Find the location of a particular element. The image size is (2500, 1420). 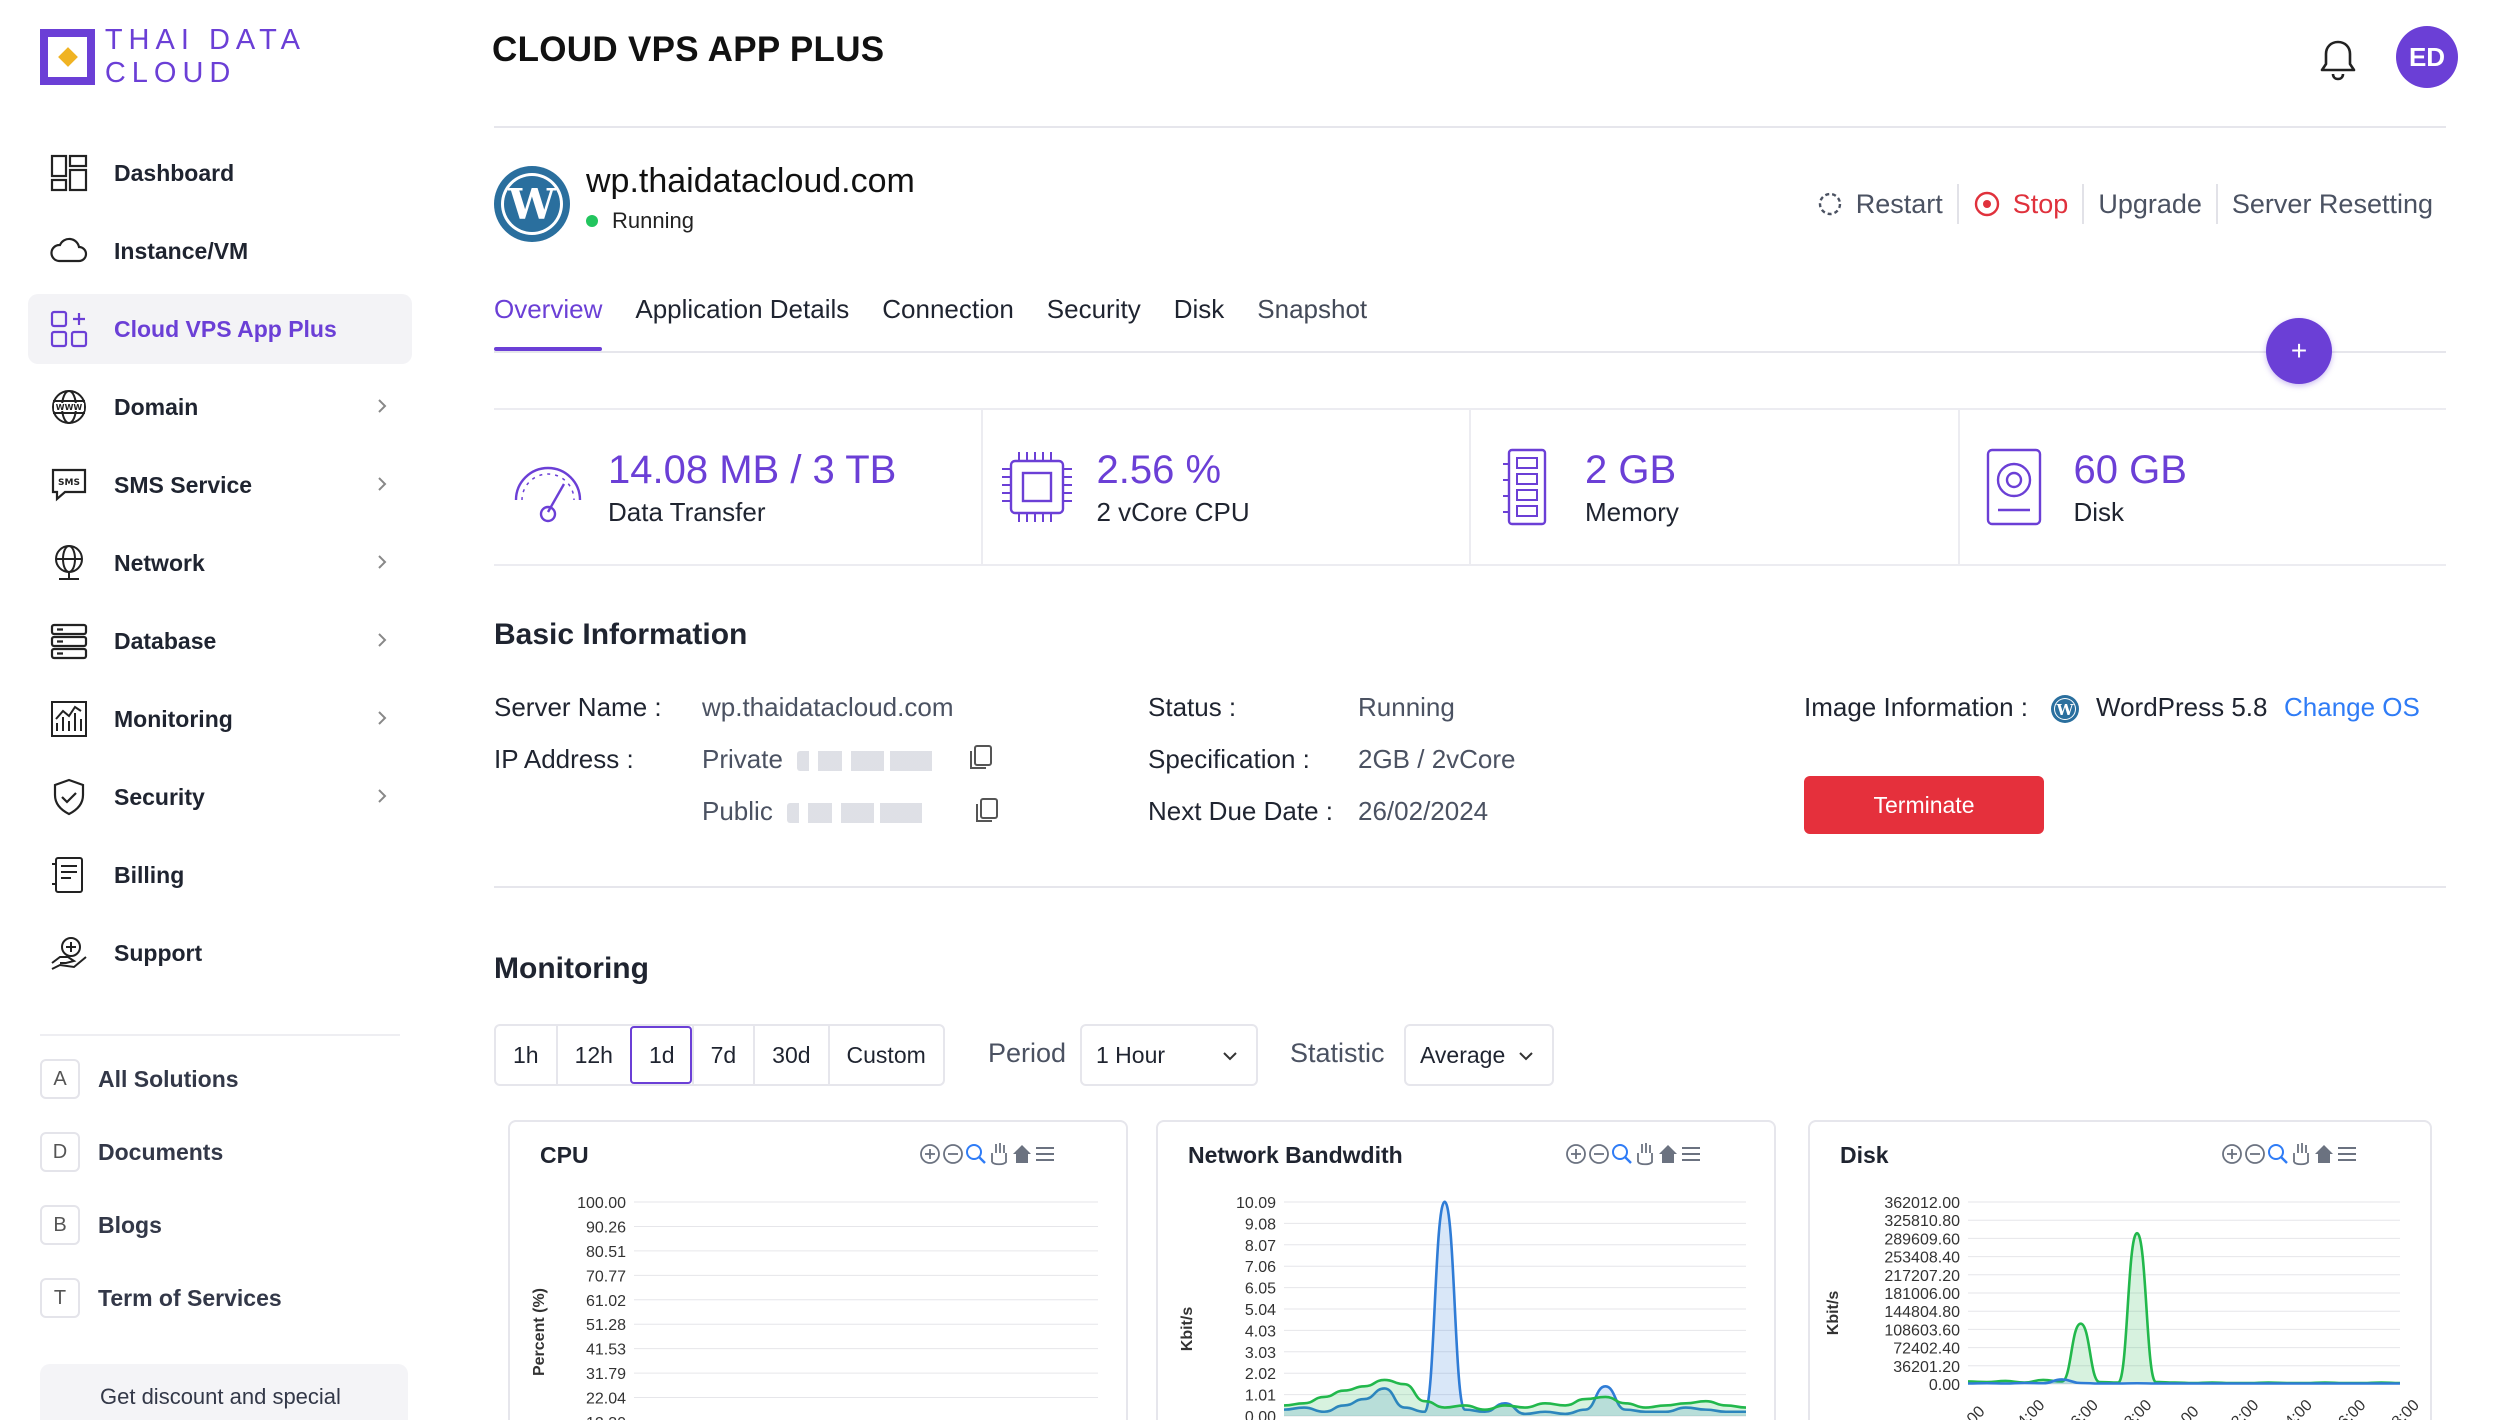

y-tick-label: 3.03 is located at coordinates (1260, 1353).